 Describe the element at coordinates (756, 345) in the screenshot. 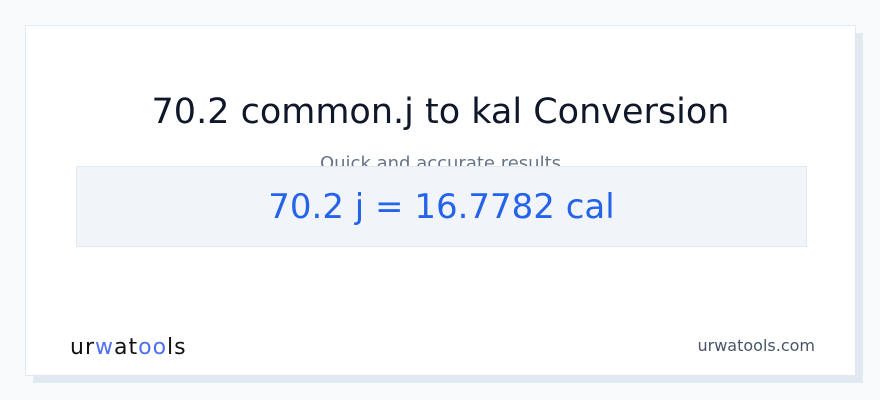

I see `site-url: urwatools.com` at that location.